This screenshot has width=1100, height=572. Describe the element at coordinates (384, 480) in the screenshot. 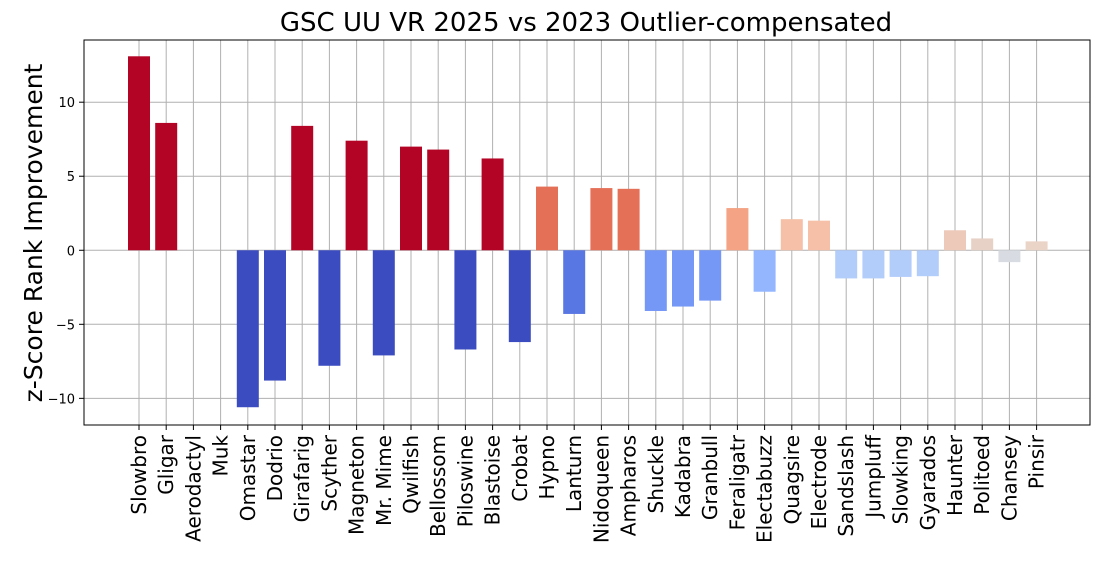

I see `x-tick-label: Mr. Mime` at that location.